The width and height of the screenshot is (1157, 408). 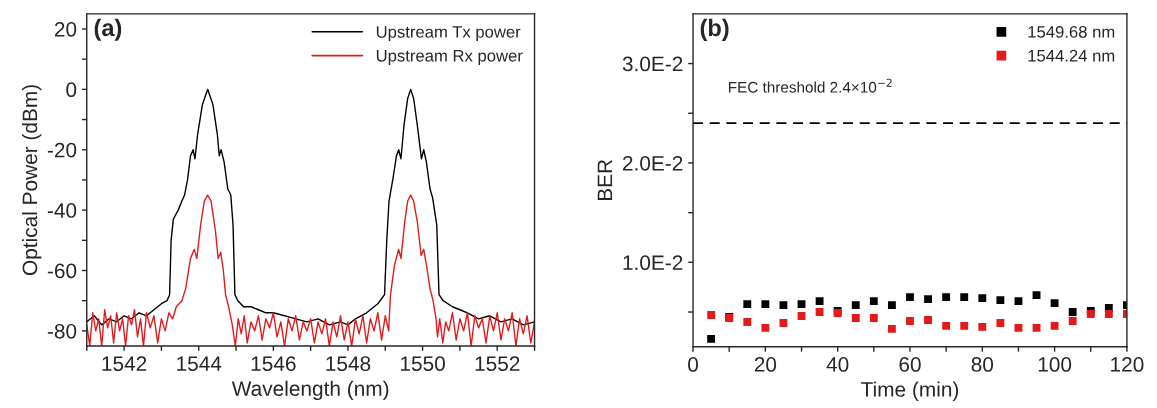 I want to click on y-tick-label: -60, so click(x=62, y=271).